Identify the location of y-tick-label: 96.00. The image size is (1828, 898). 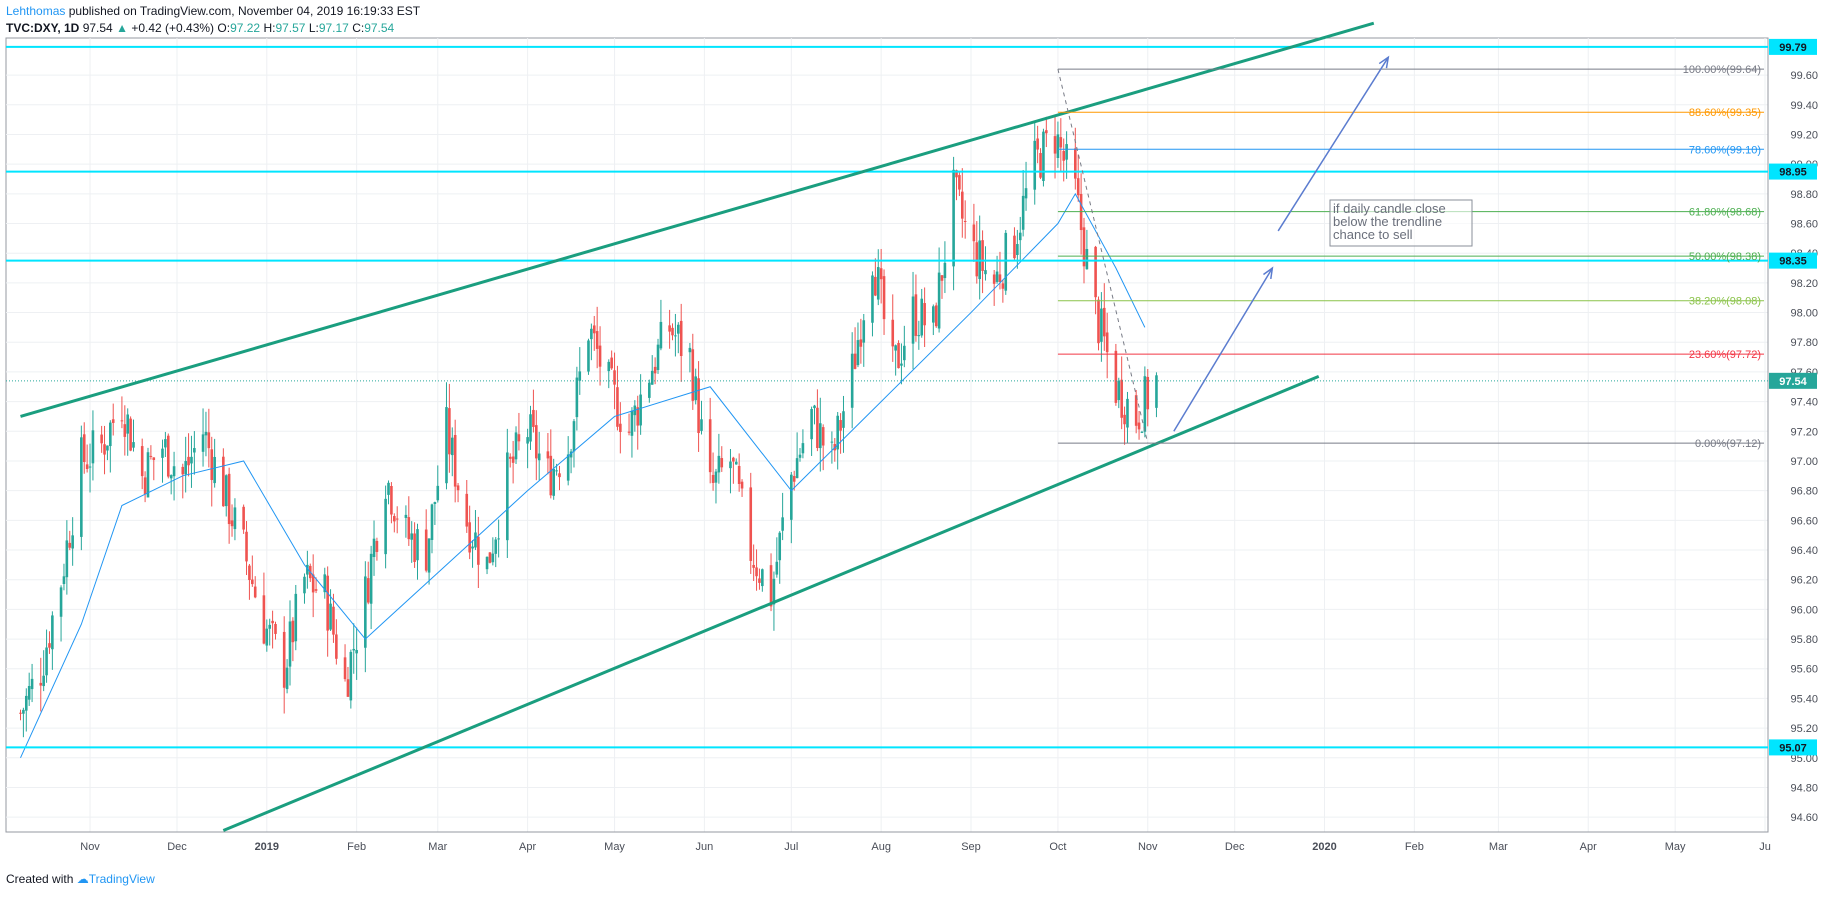
(1804, 610).